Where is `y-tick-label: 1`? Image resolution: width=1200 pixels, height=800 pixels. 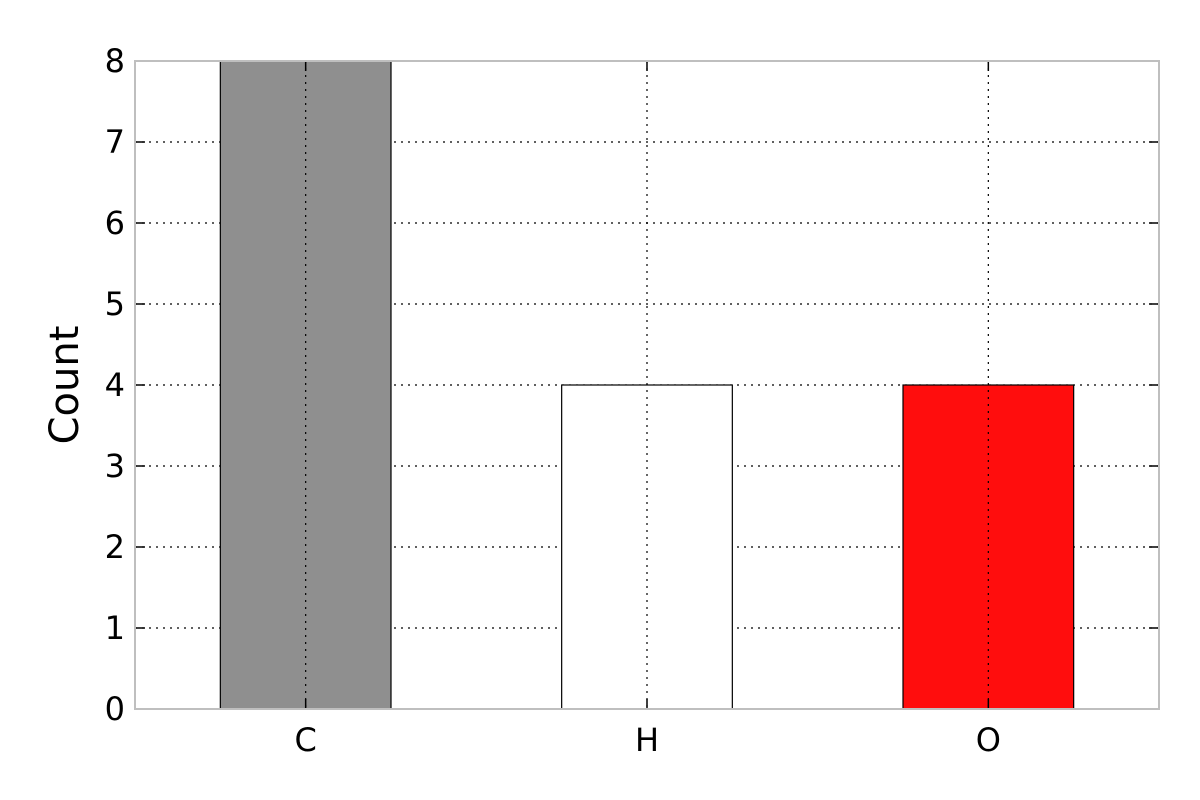
y-tick-label: 1 is located at coordinates (115, 628).